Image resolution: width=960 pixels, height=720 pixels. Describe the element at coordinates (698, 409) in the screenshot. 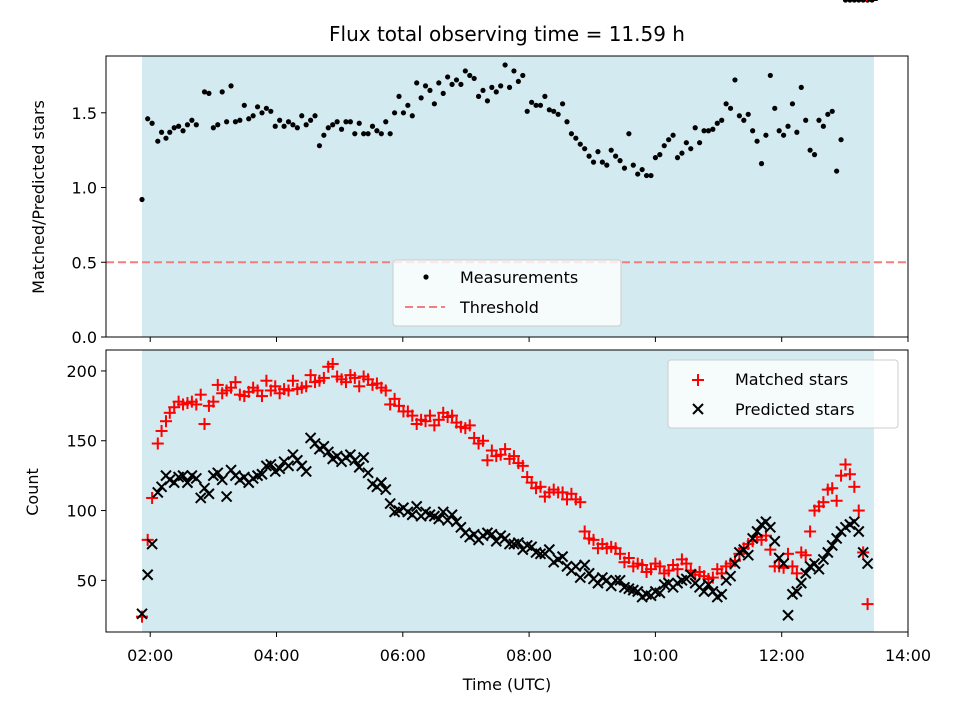

I see `legend-predicted-marker` at that location.